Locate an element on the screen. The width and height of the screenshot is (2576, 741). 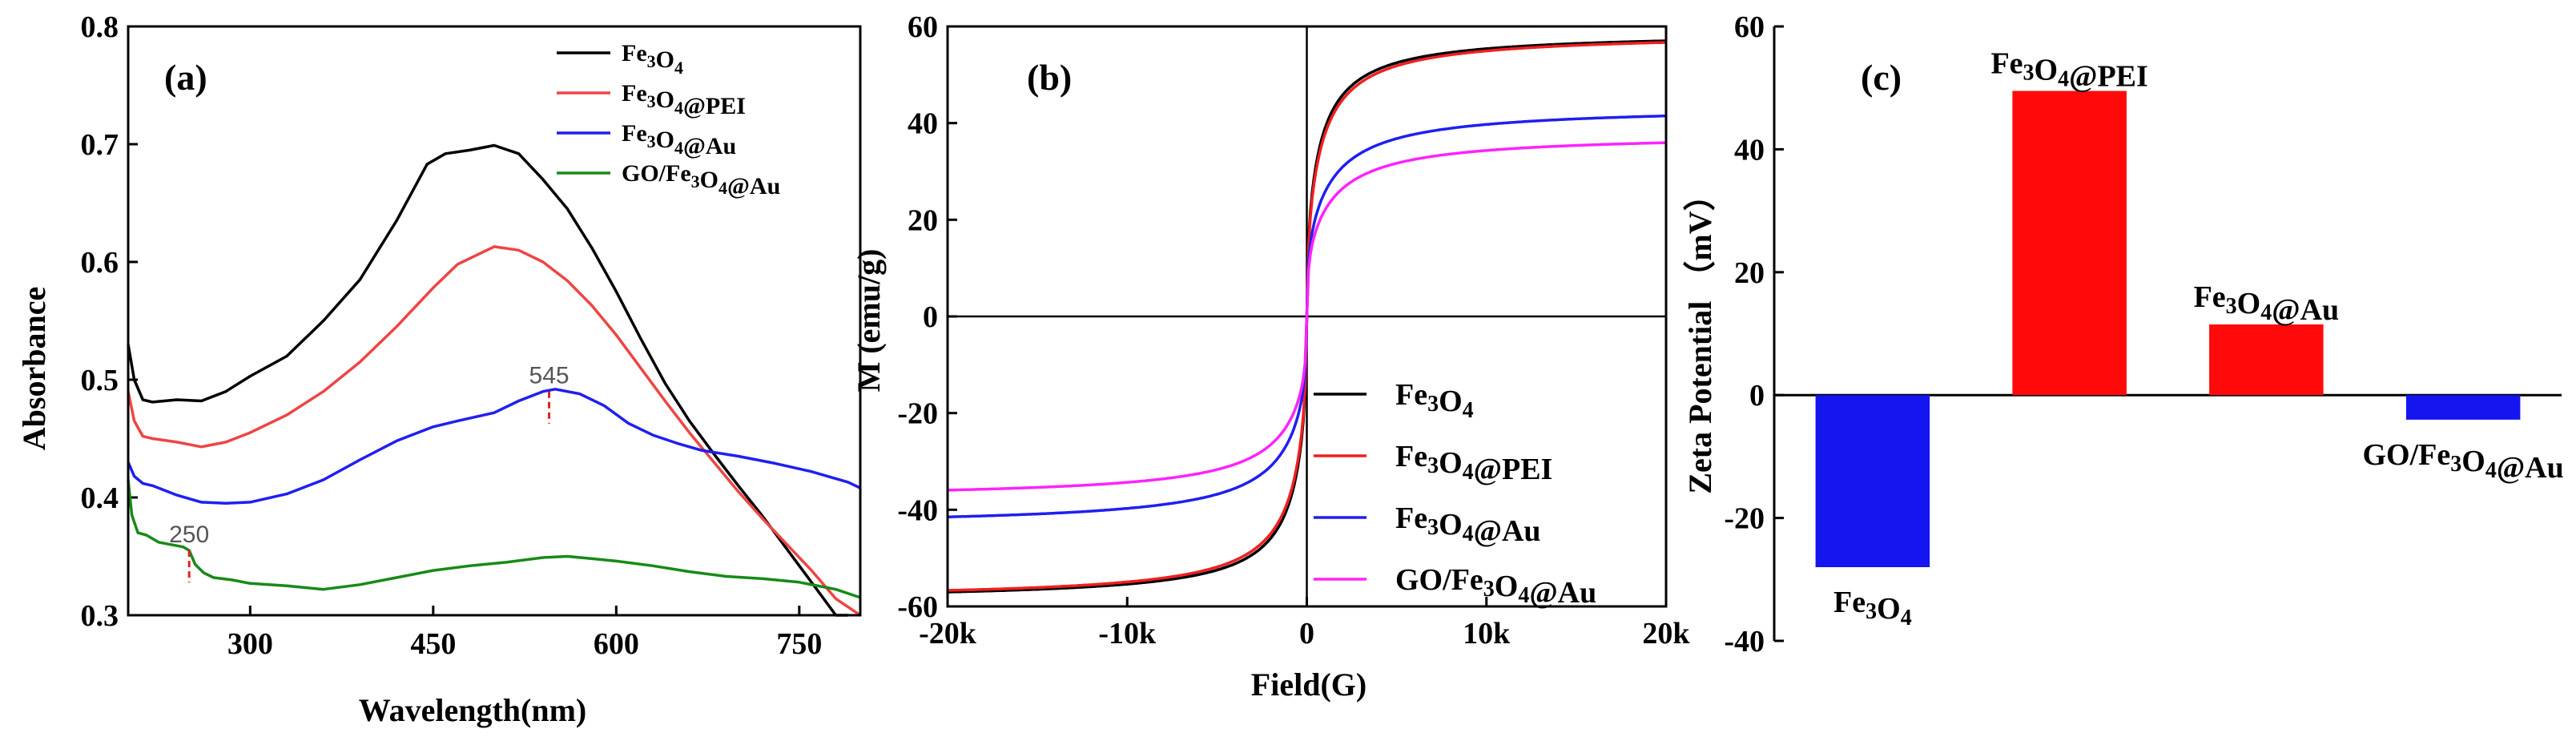
panel-b-ytick-label: 20 is located at coordinates (923, 220).